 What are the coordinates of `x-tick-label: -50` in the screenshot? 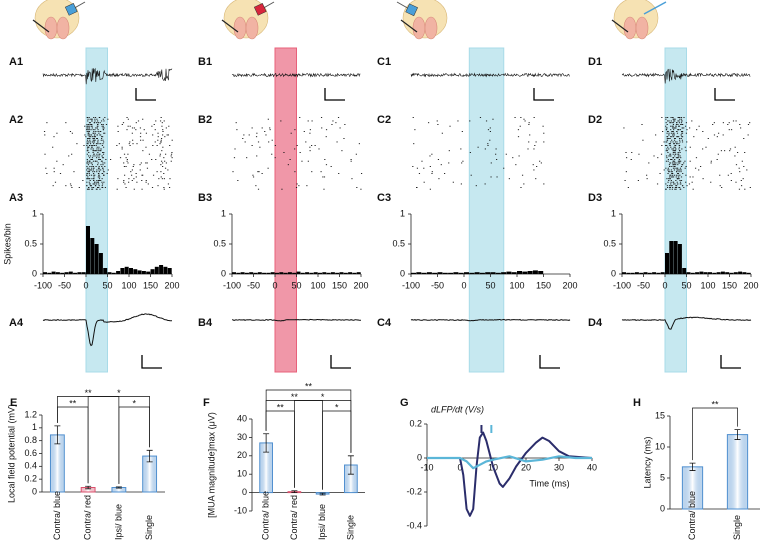 It's located at (643, 285).